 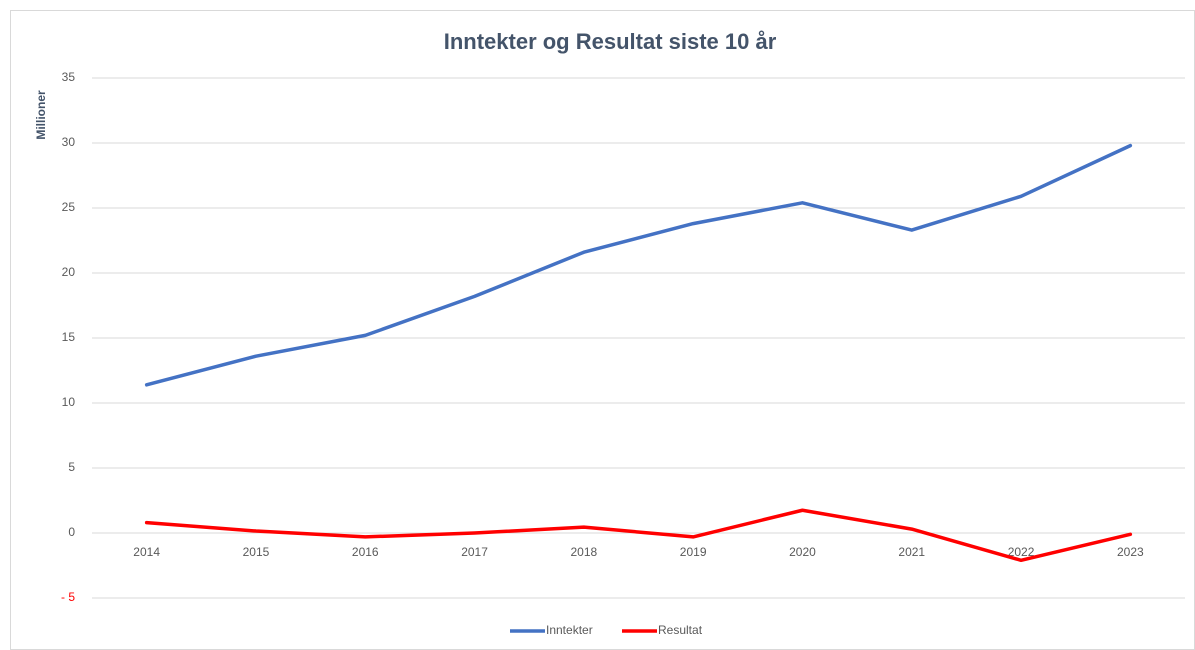 What do you see at coordinates (146, 552) in the screenshot?
I see `x-tick-label: 2014` at bounding box center [146, 552].